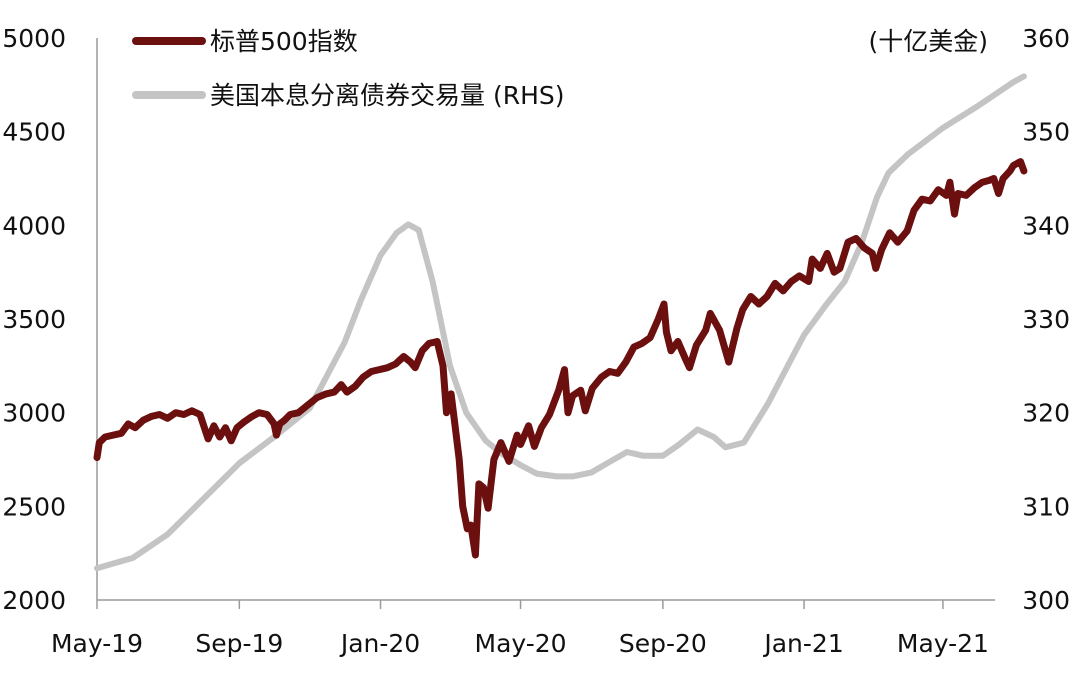  What do you see at coordinates (663, 643) in the screenshot?
I see `x-tick-label-4: Sep-20` at bounding box center [663, 643].